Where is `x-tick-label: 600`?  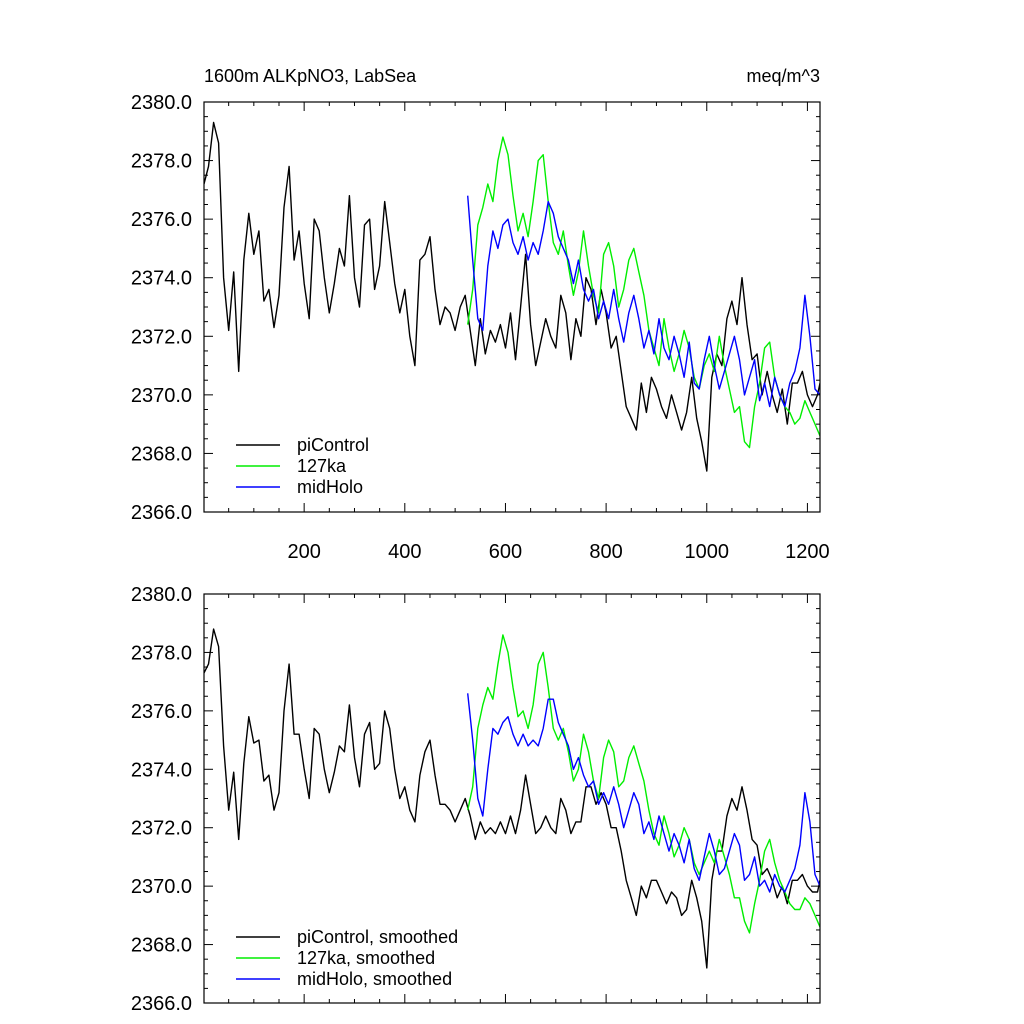
x-tick-label: 600 is located at coordinates (505, 552).